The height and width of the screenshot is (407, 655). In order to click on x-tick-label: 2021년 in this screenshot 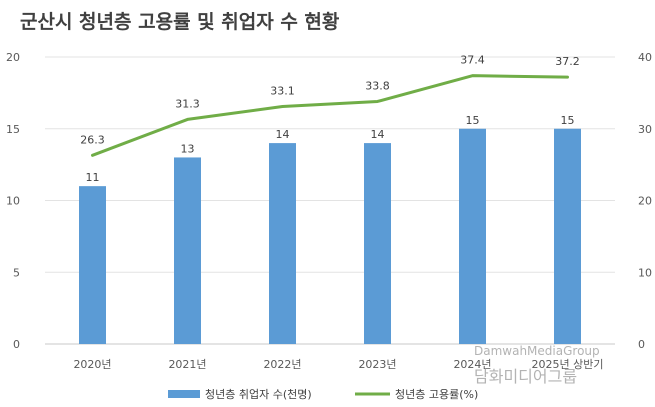, I will do `click(187, 364)`.